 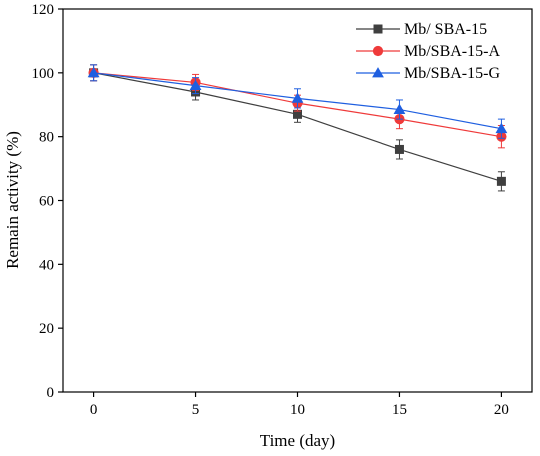 I want to click on legend-label: Mb/SBA-15-G, so click(x=452, y=73).